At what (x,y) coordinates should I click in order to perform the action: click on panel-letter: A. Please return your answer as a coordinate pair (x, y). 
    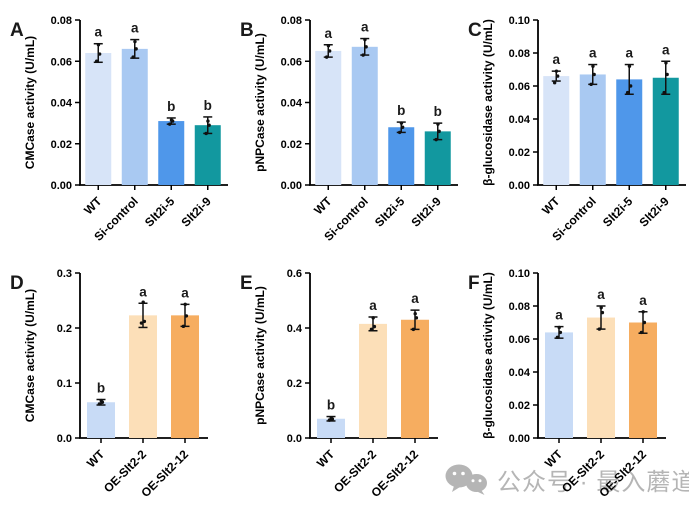
    Looking at the image, I should click on (17, 30).